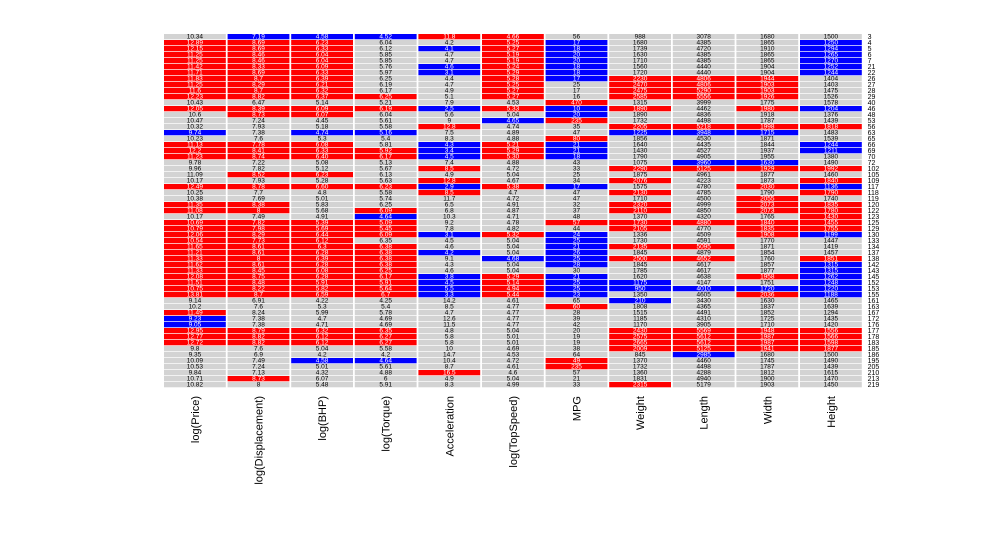 The width and height of the screenshot is (981, 548). What do you see at coordinates (322, 331) in the screenshot?
I see `cell-value-label: 6.32` at bounding box center [322, 331].